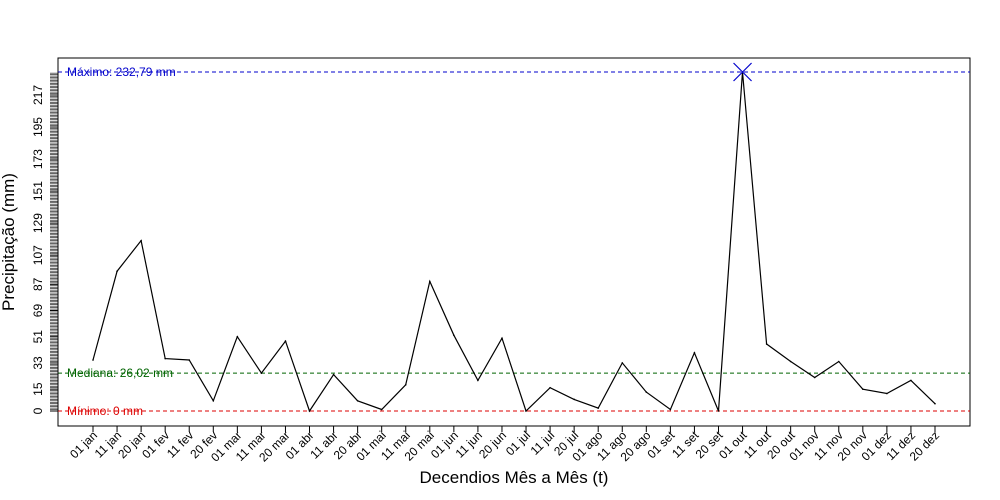  Describe the element at coordinates (38, 410) in the screenshot. I see `y-tick-label: 0` at that location.